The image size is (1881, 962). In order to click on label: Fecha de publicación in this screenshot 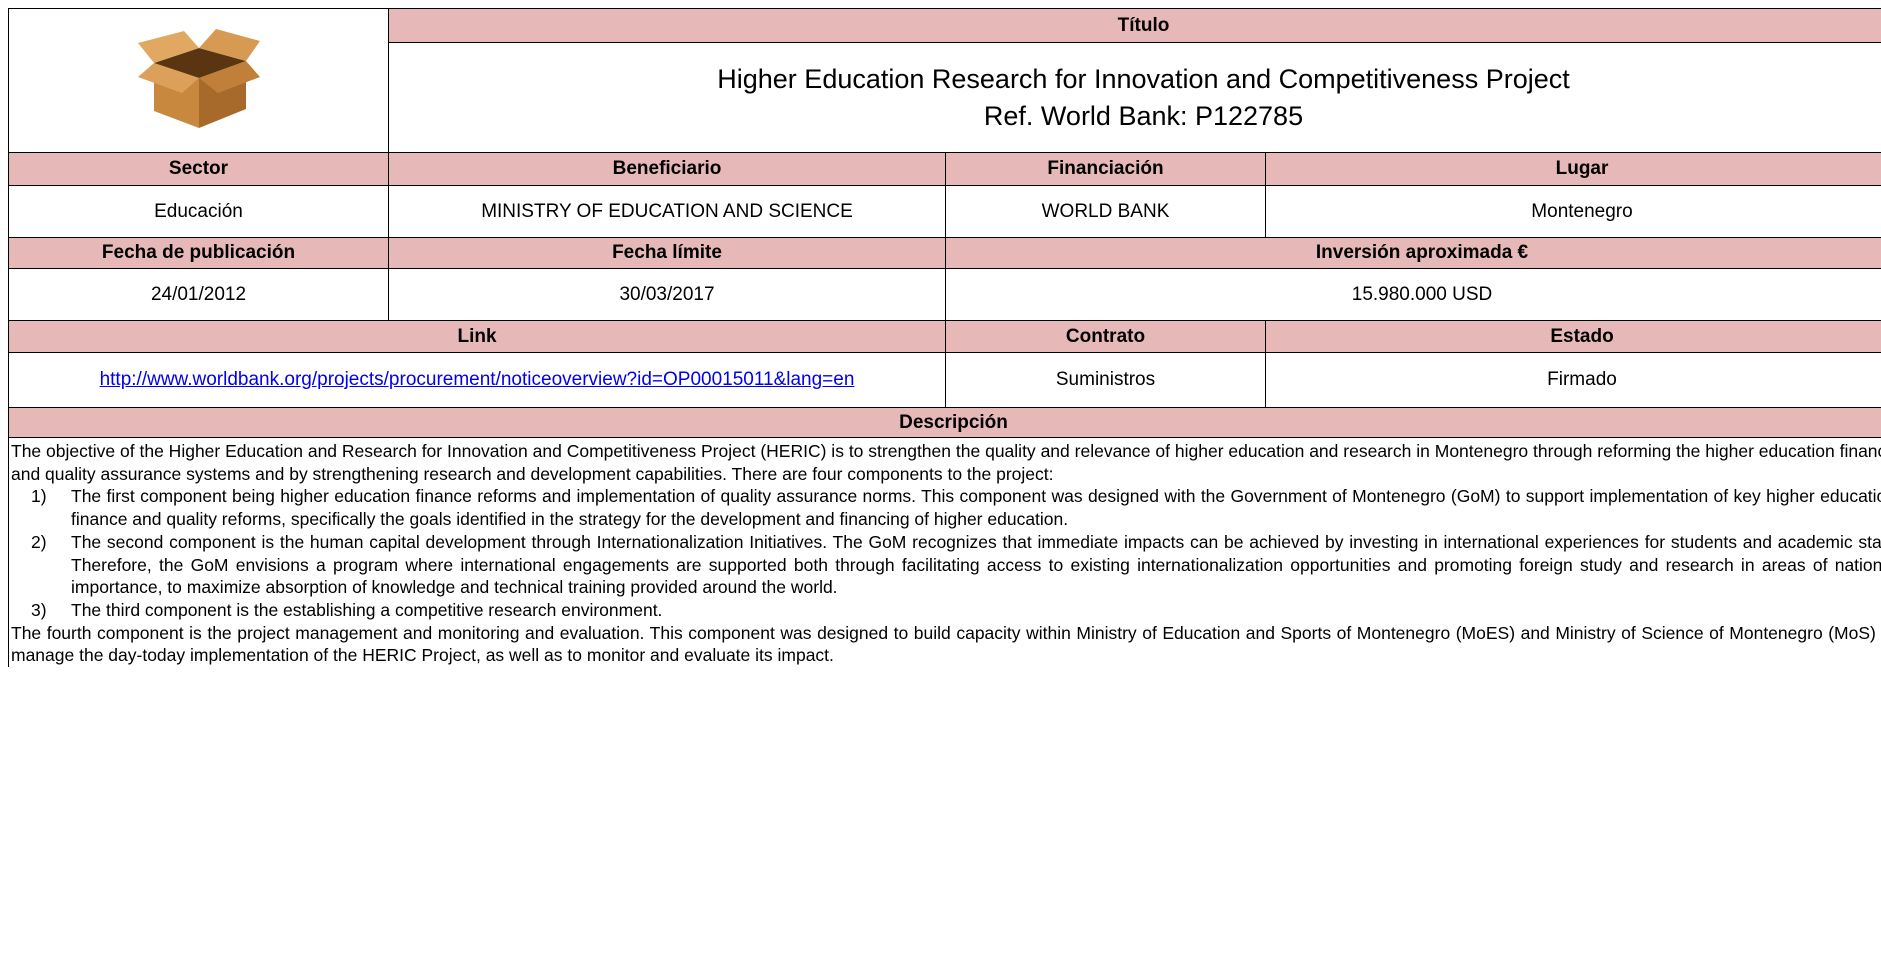, I will do `click(198, 253)`.